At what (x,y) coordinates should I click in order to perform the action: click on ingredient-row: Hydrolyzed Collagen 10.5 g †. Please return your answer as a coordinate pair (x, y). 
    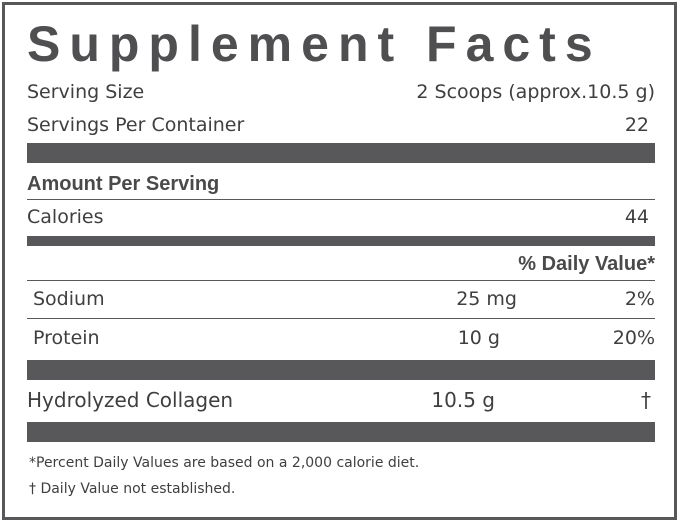
    Looking at the image, I should click on (341, 400).